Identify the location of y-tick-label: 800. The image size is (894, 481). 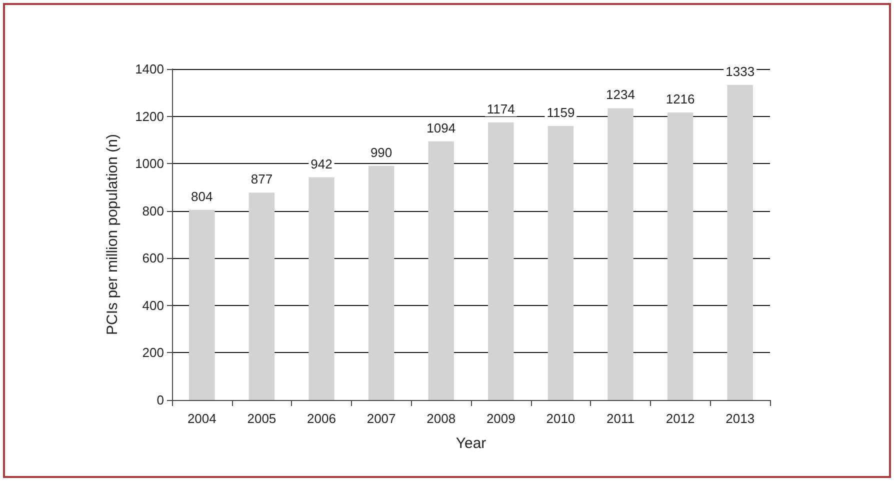
(153, 210).